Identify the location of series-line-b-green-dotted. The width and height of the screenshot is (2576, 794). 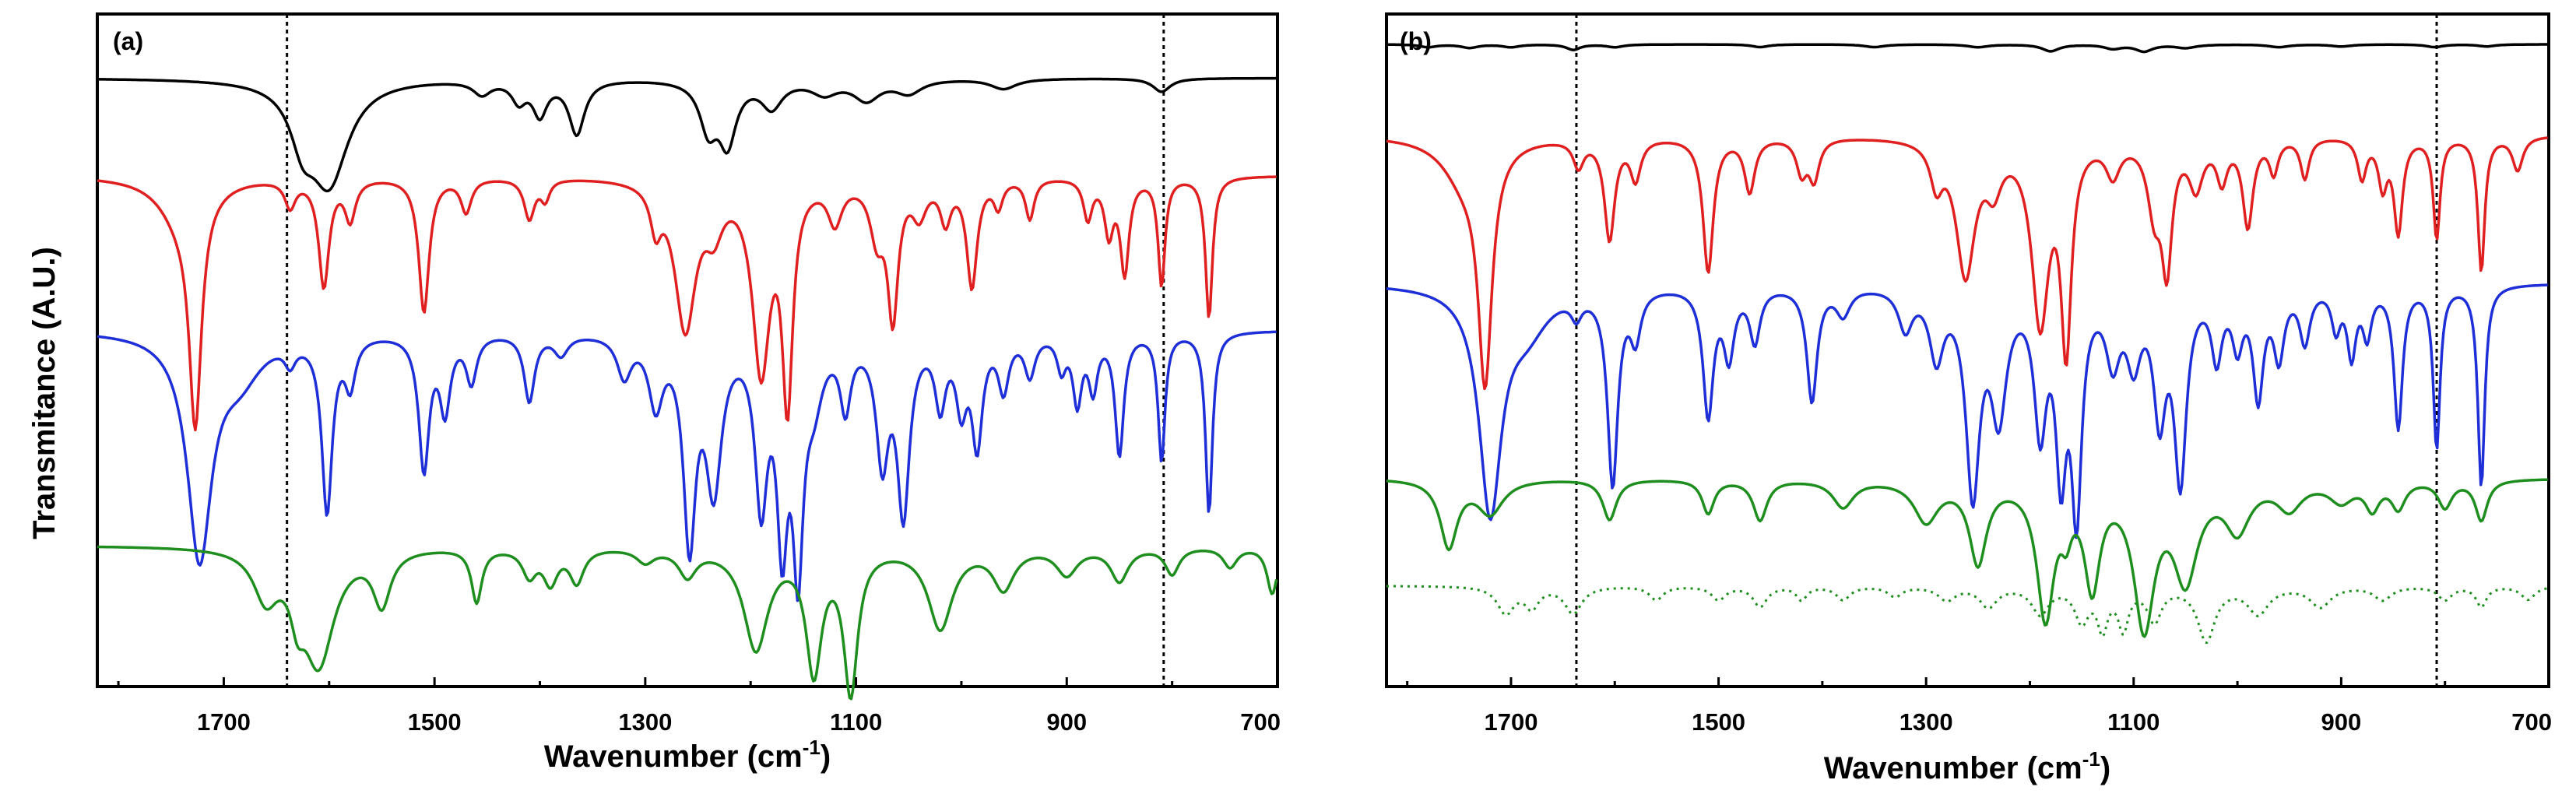
(1967, 615).